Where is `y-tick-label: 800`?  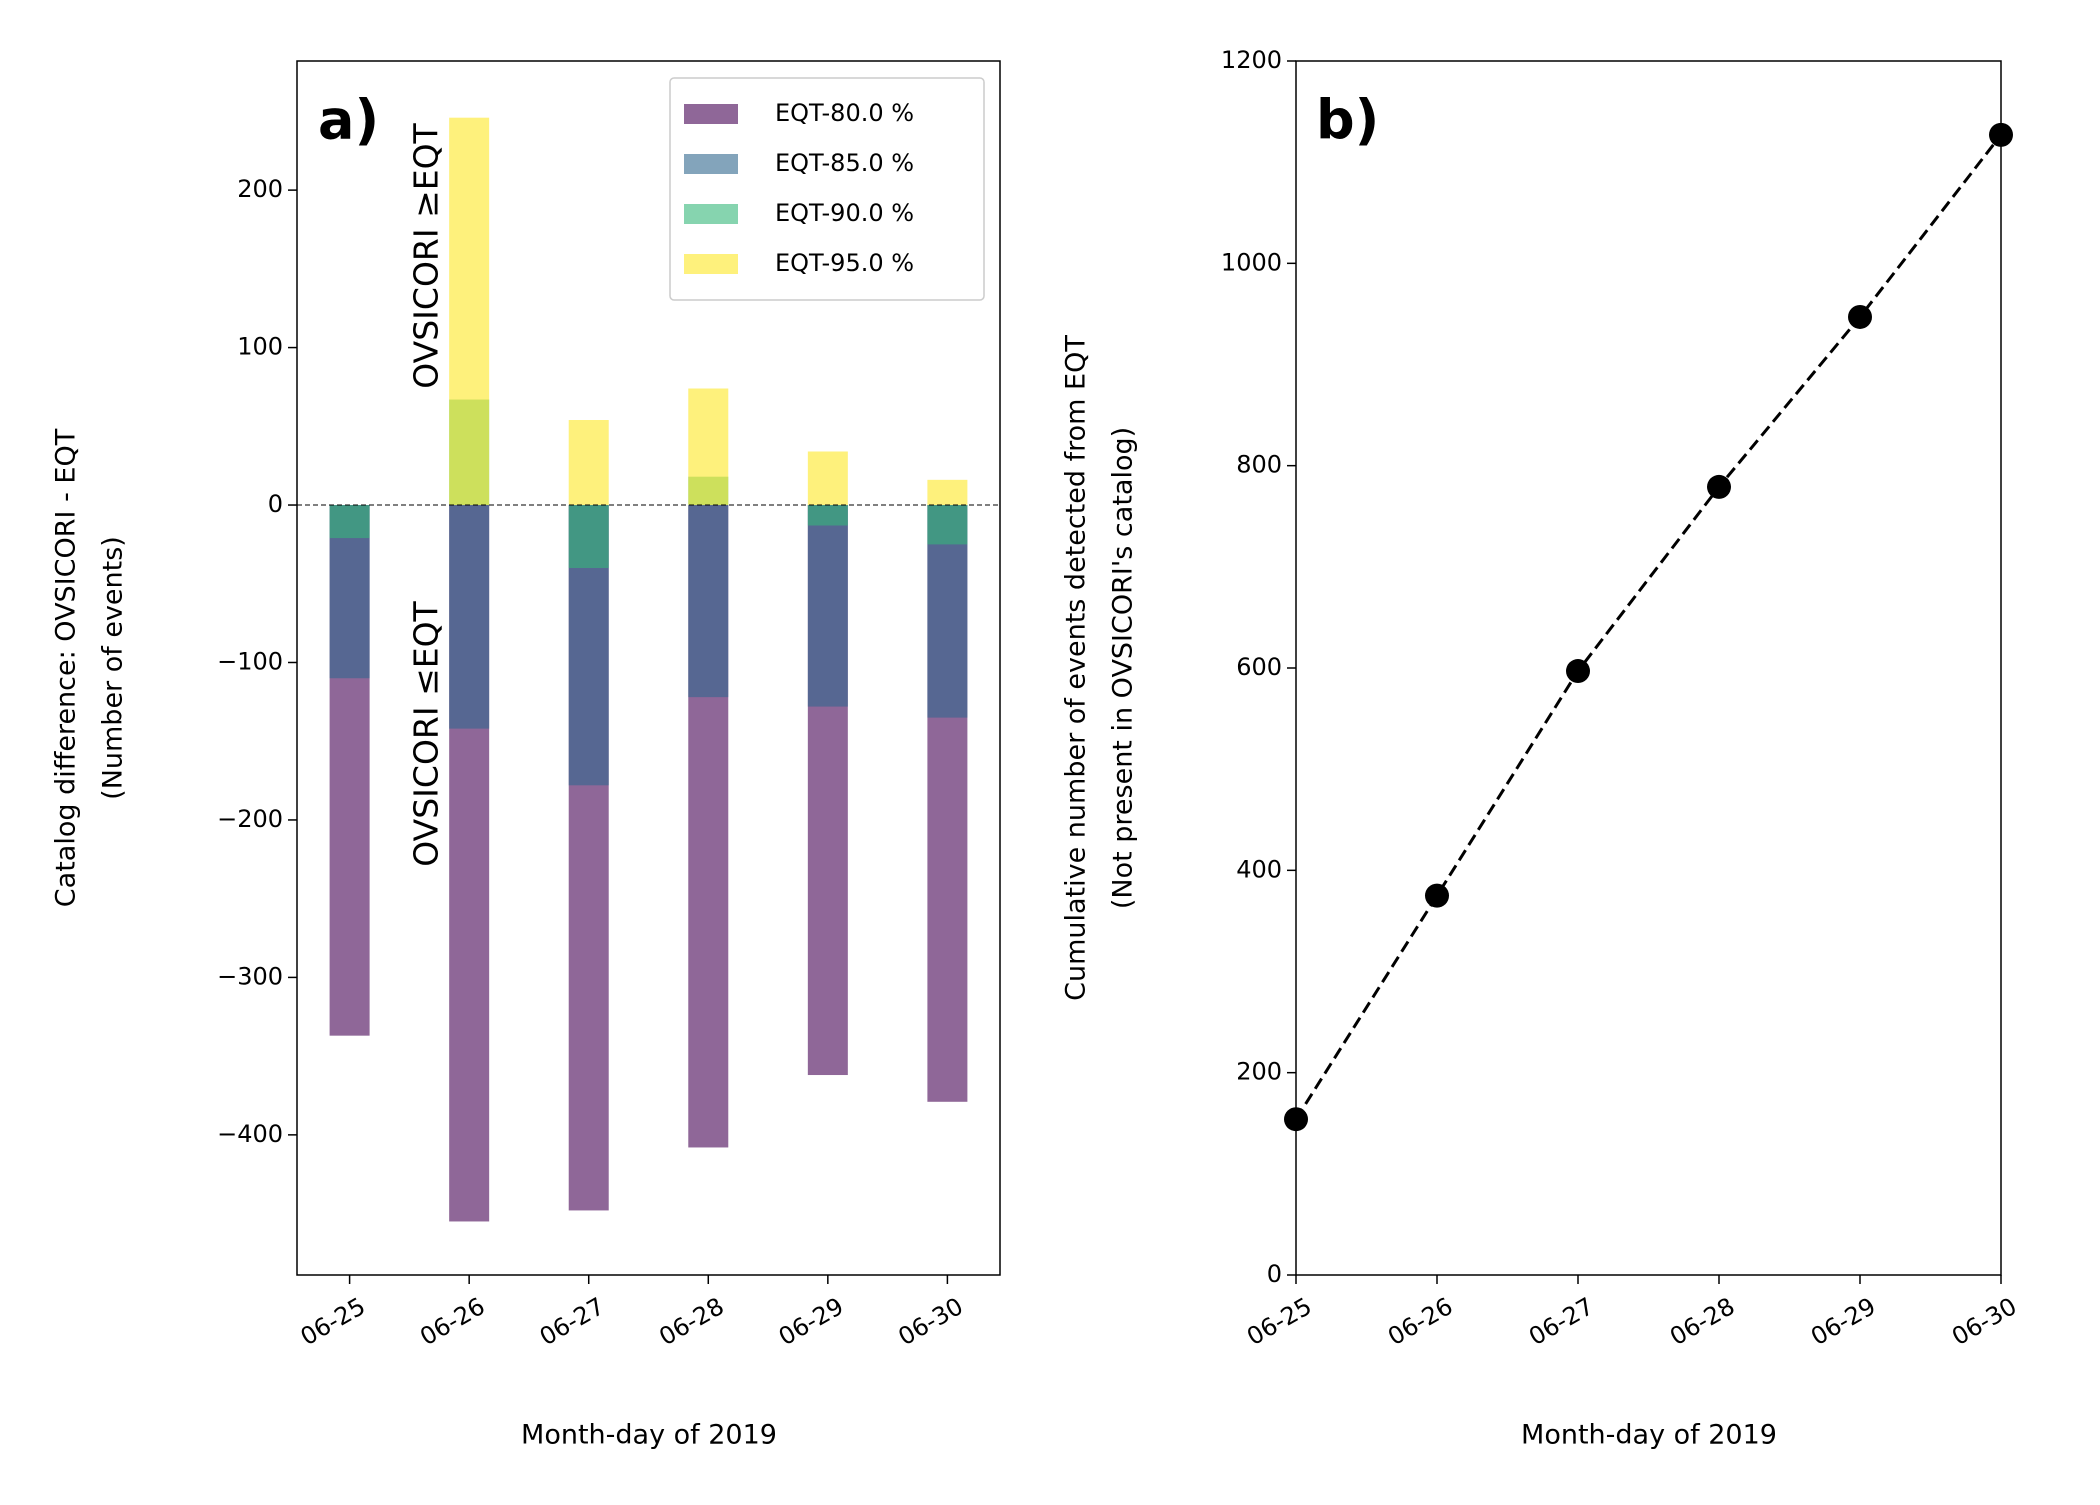 y-tick-label: 800 is located at coordinates (1259, 465).